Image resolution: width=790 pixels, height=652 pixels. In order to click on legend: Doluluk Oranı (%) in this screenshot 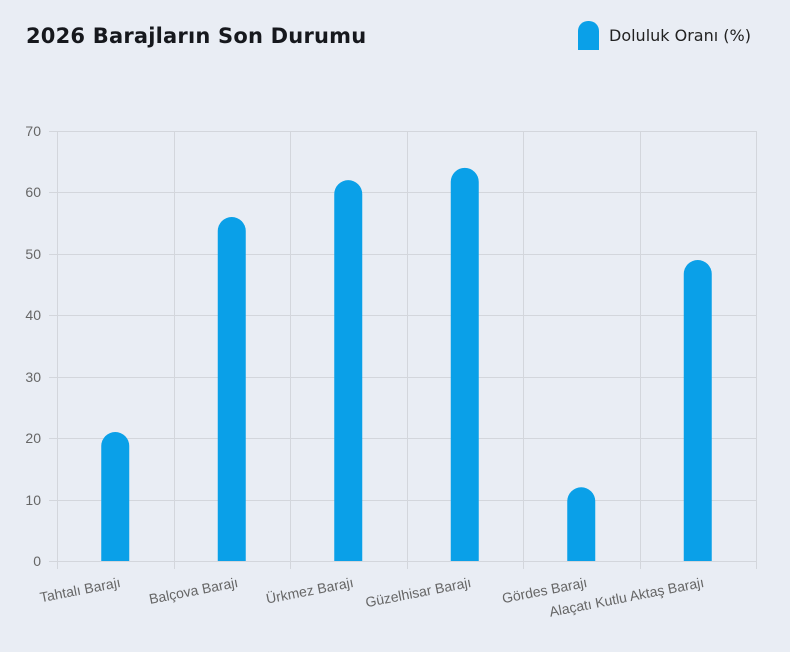, I will do `click(664, 35)`.